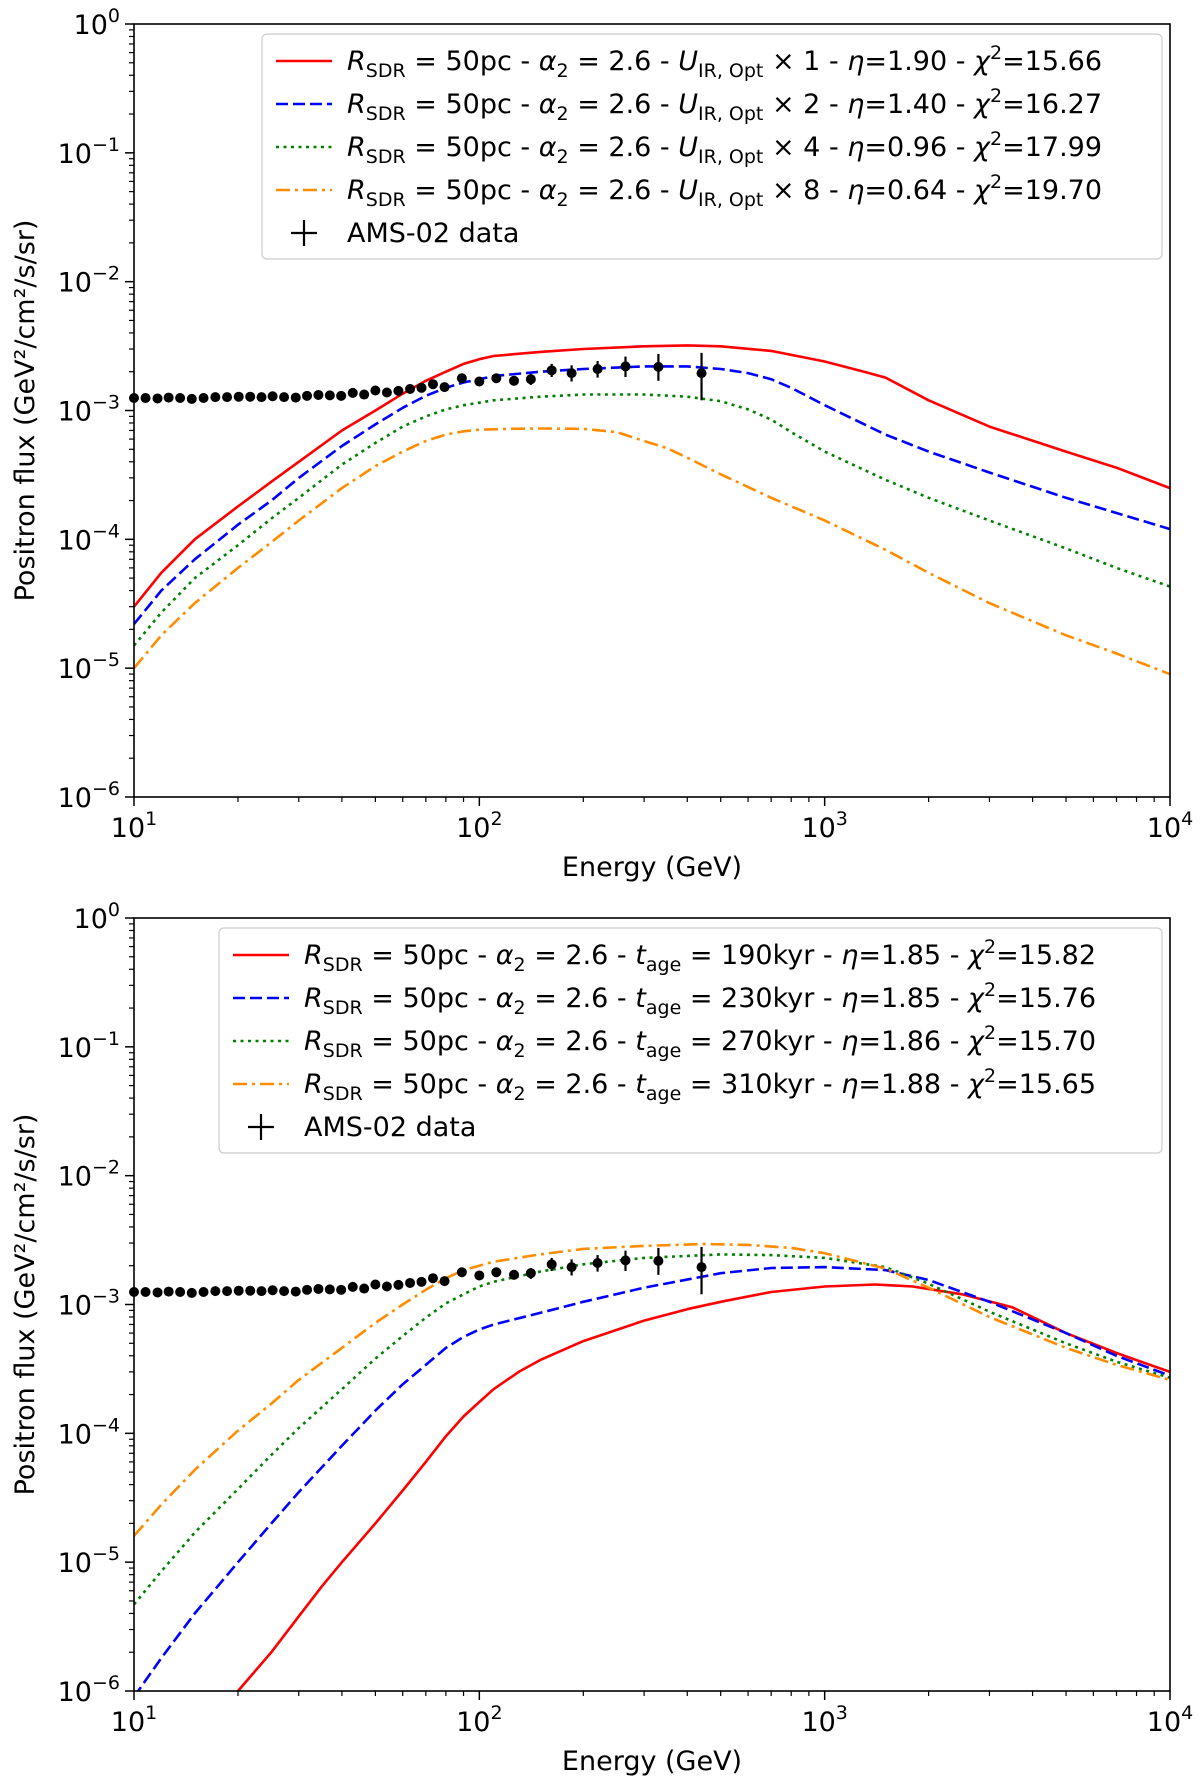 The width and height of the screenshot is (1200, 1782). Describe the element at coordinates (1046, 955) in the screenshot. I see `legend-text-segment: =15.82` at that location.